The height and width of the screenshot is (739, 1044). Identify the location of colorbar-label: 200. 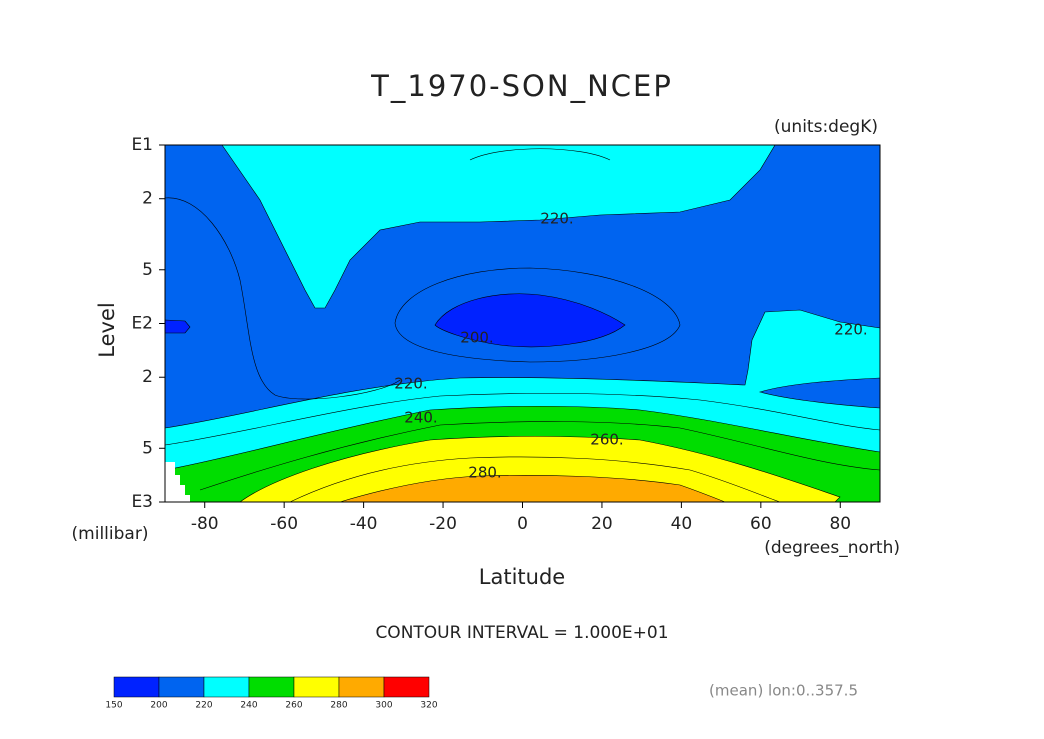
(158, 706).